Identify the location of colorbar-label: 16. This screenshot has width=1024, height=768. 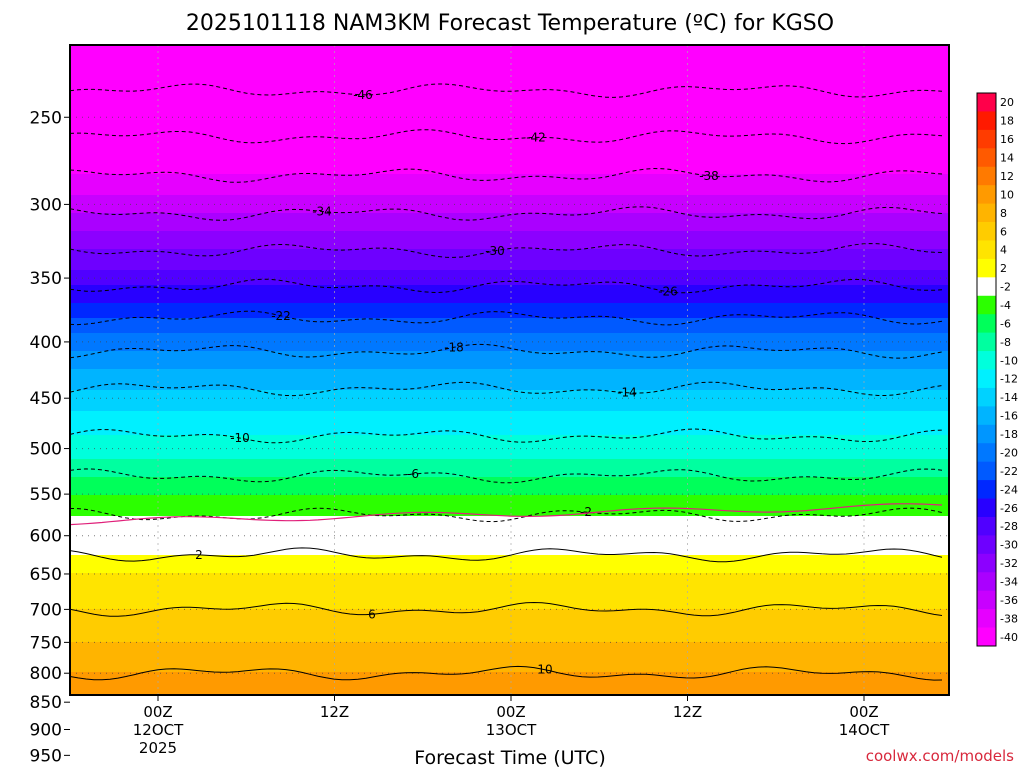
(1007, 139).